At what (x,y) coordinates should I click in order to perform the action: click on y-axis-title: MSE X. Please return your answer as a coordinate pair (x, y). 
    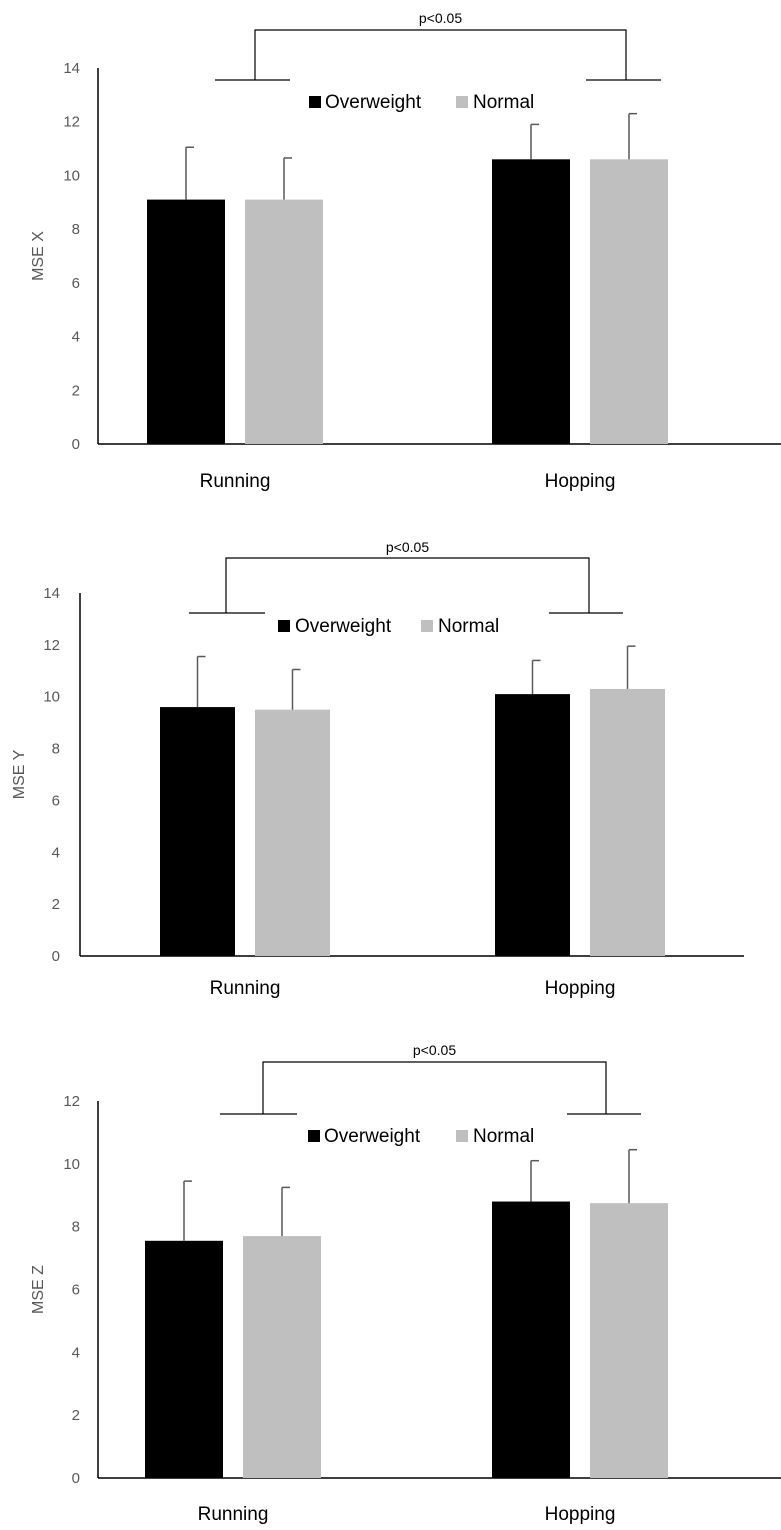
    Looking at the image, I should click on (38, 256).